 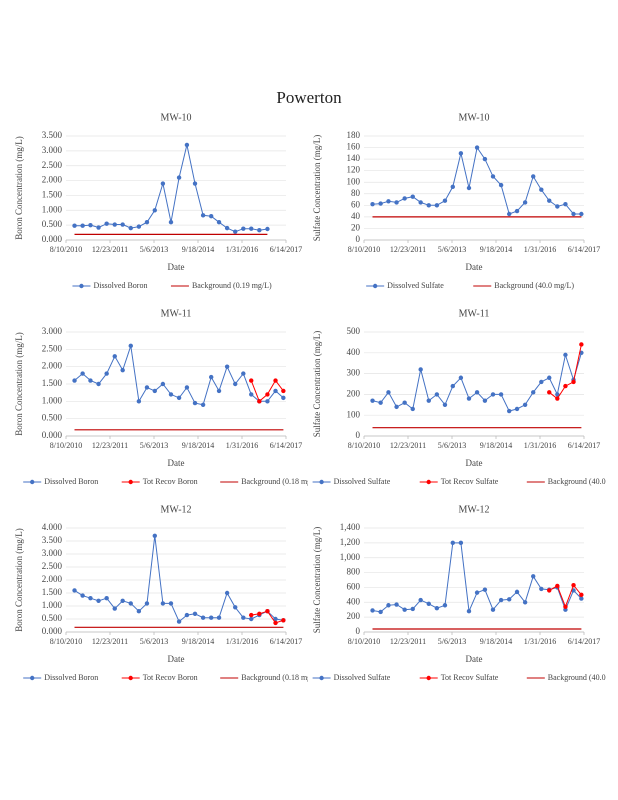 What do you see at coordinates (356, 228) in the screenshot?
I see `y-tick-label: 20` at bounding box center [356, 228].